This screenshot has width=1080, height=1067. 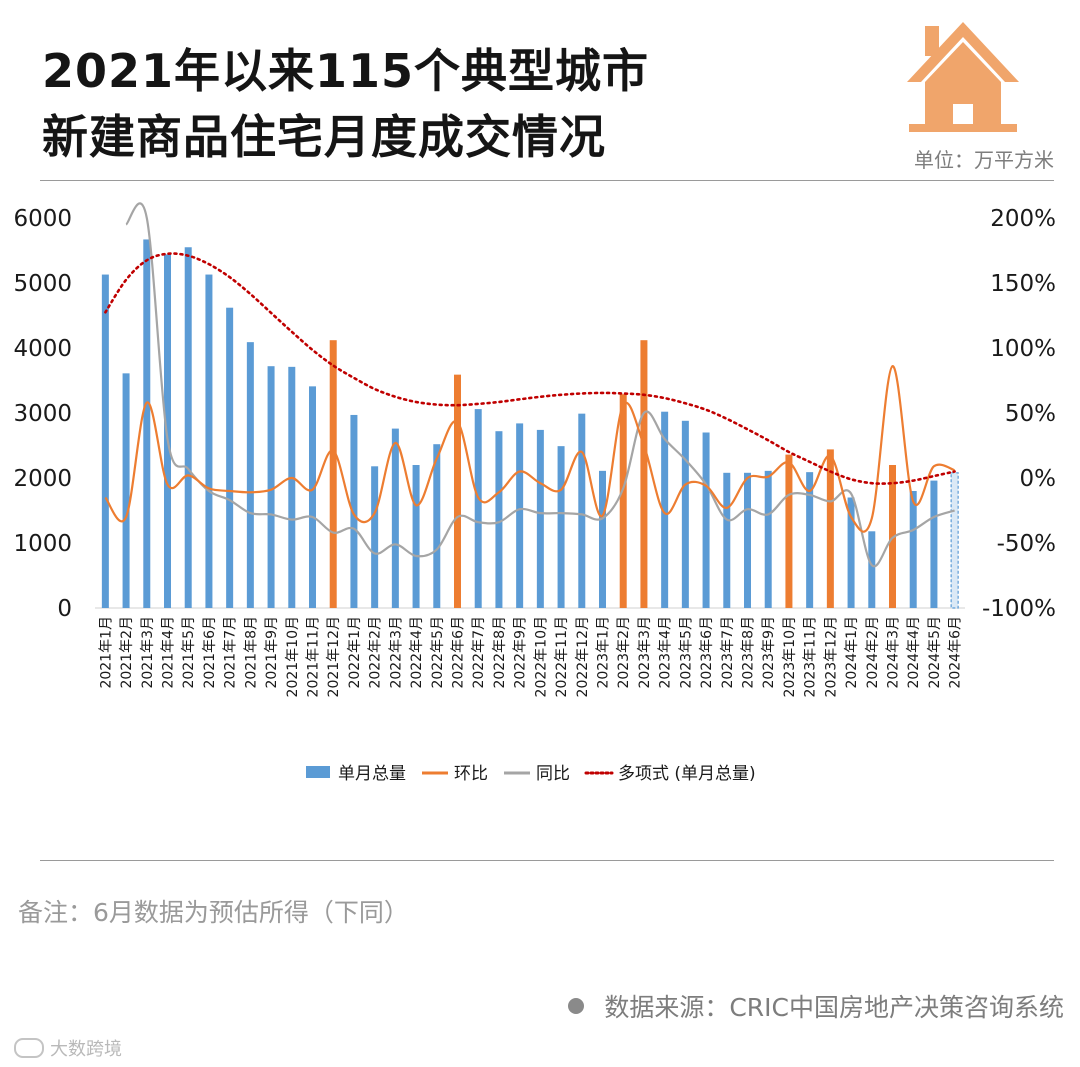 What do you see at coordinates (42, 544) in the screenshot?
I see `left-axis-tick-label: 1000` at bounding box center [42, 544].